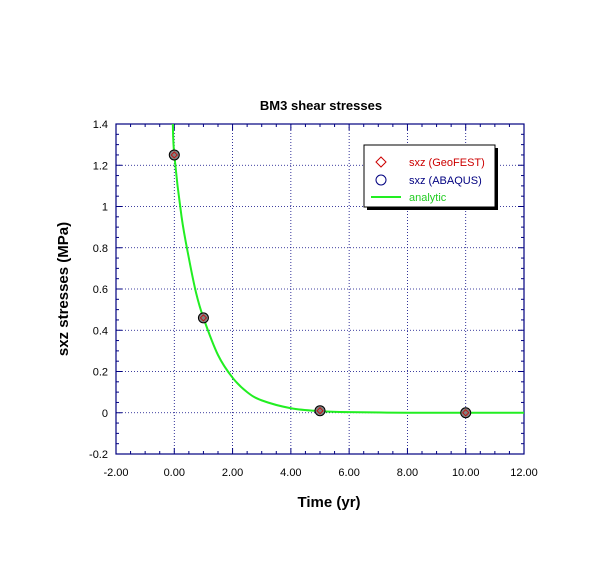 This screenshot has width=594, height=563. Describe the element at coordinates (447, 163) in the screenshot. I see `legend-label-geofest: sxz (GeoFEST)` at that location.